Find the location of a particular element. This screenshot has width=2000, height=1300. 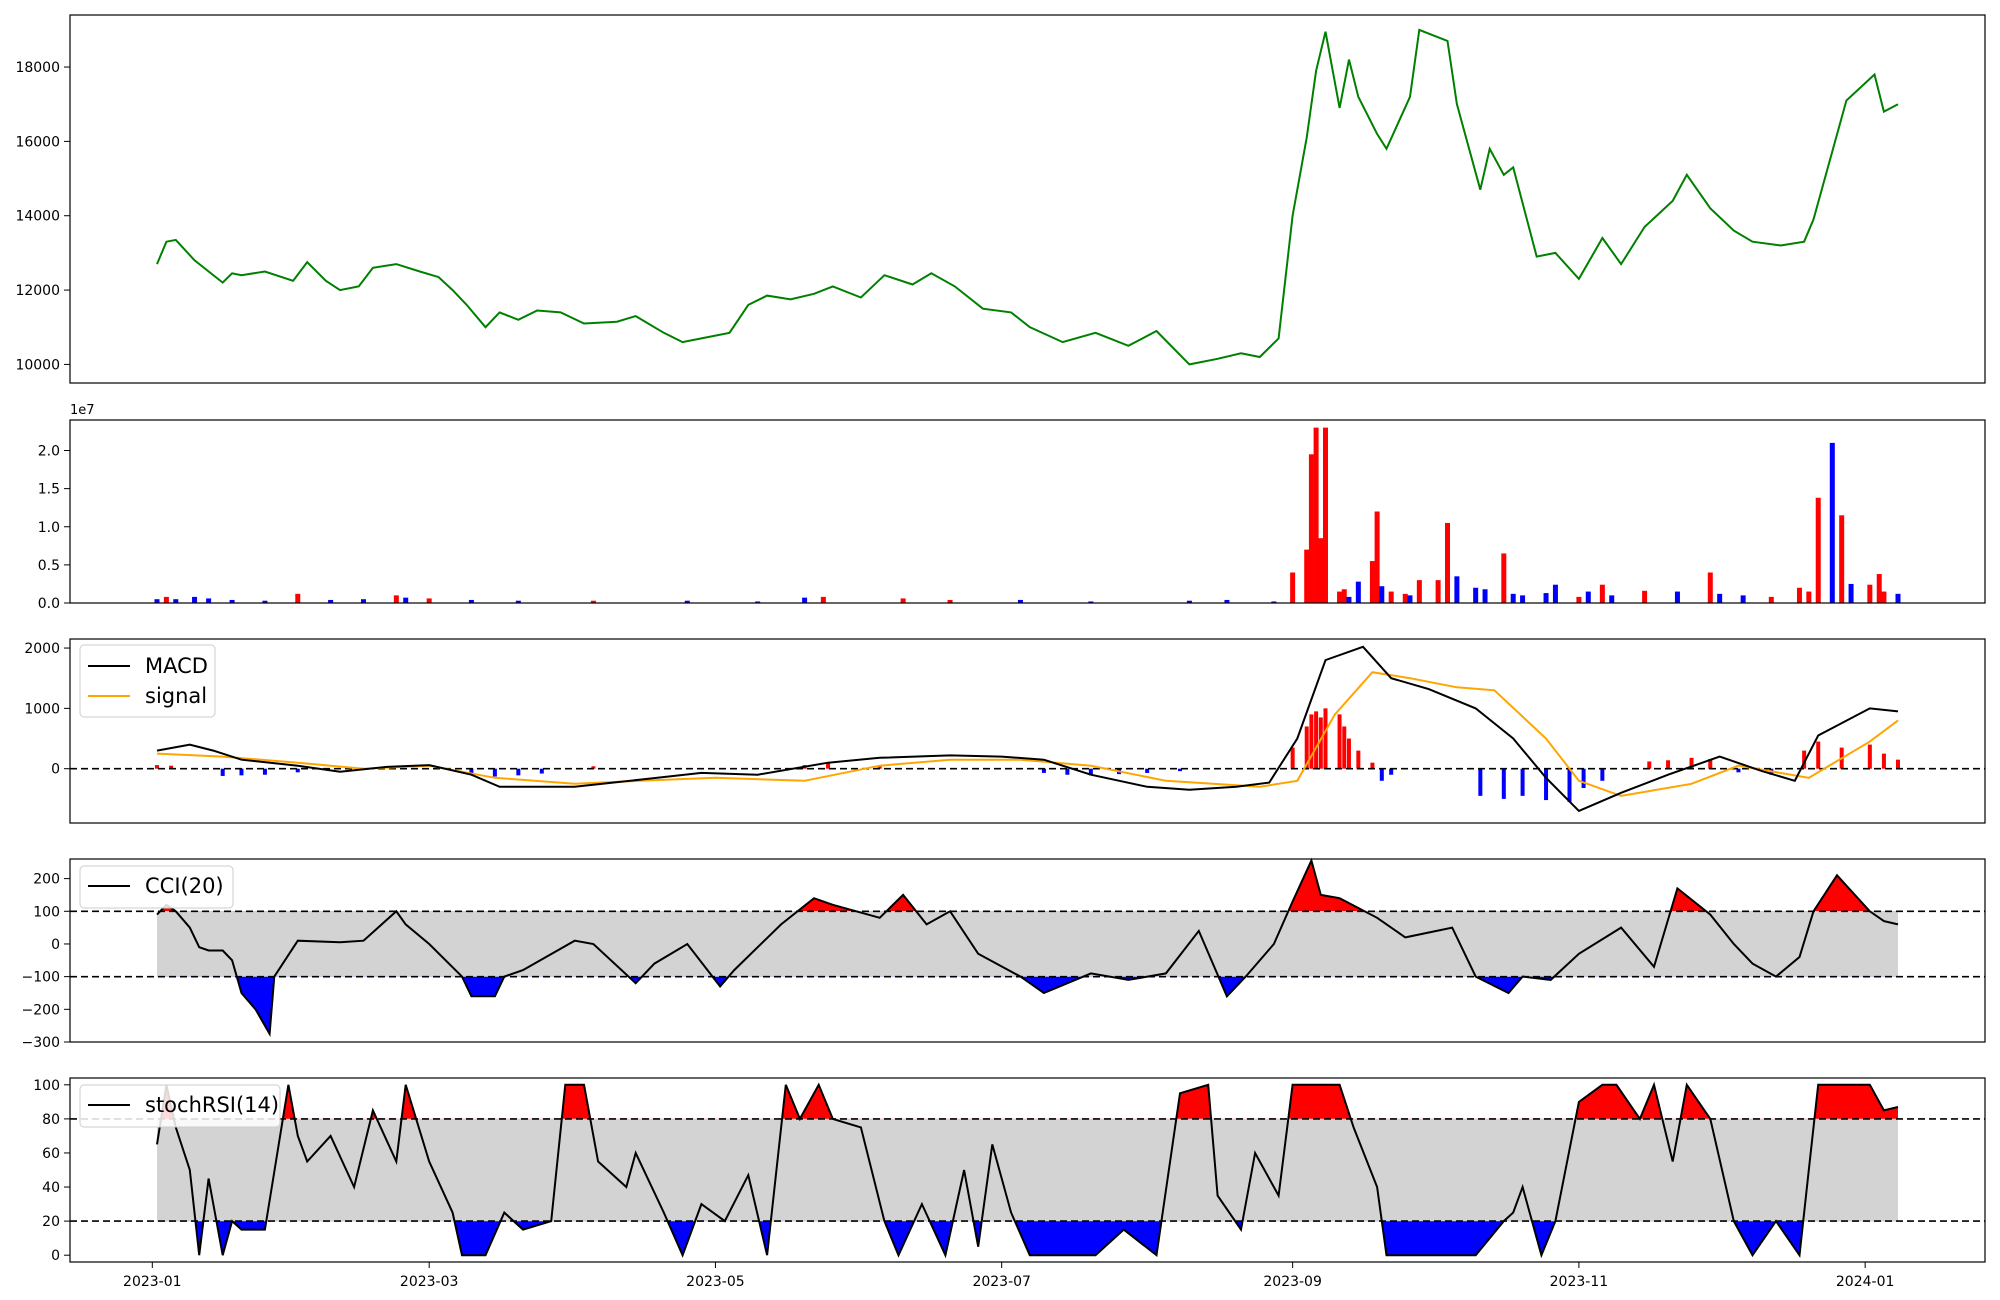

macd-y-tick-label-1: 1000 is located at coordinates (42, 709).